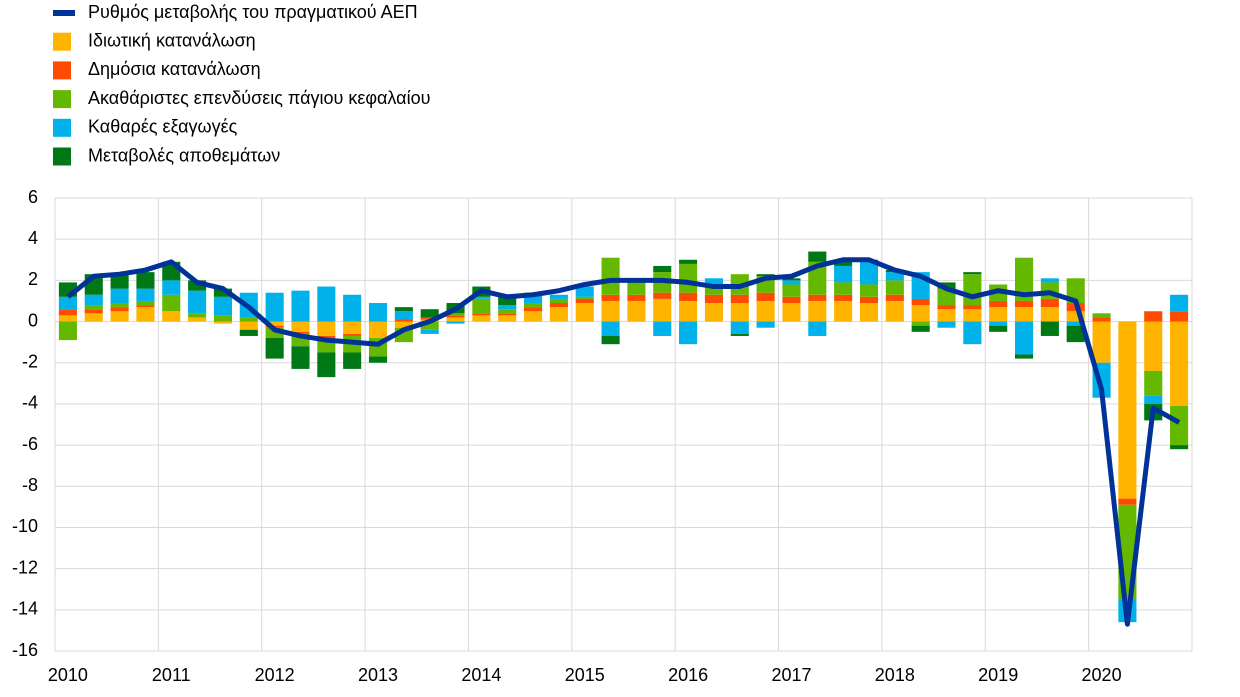  Describe the element at coordinates (998, 675) in the screenshot. I see `x-tick-label: 2019` at that location.